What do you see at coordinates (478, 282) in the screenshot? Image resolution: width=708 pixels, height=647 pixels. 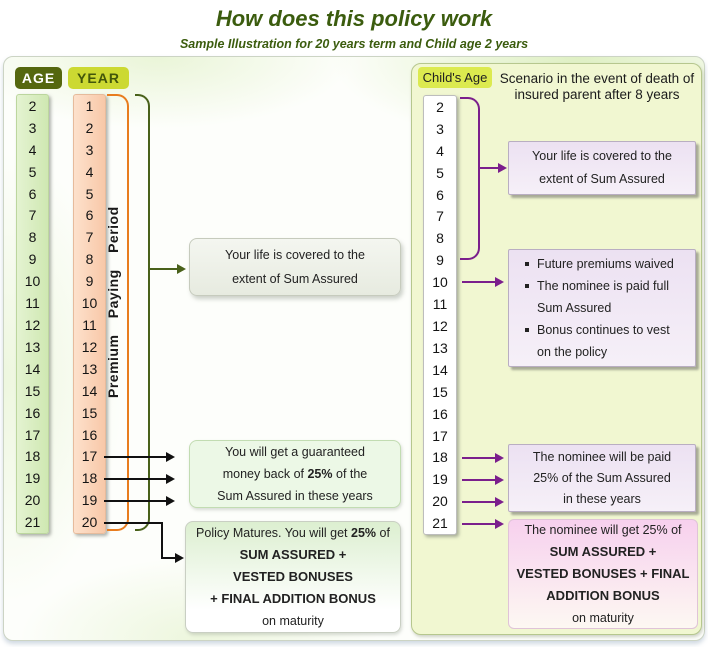 I see `death-benefit-arrow` at bounding box center [478, 282].